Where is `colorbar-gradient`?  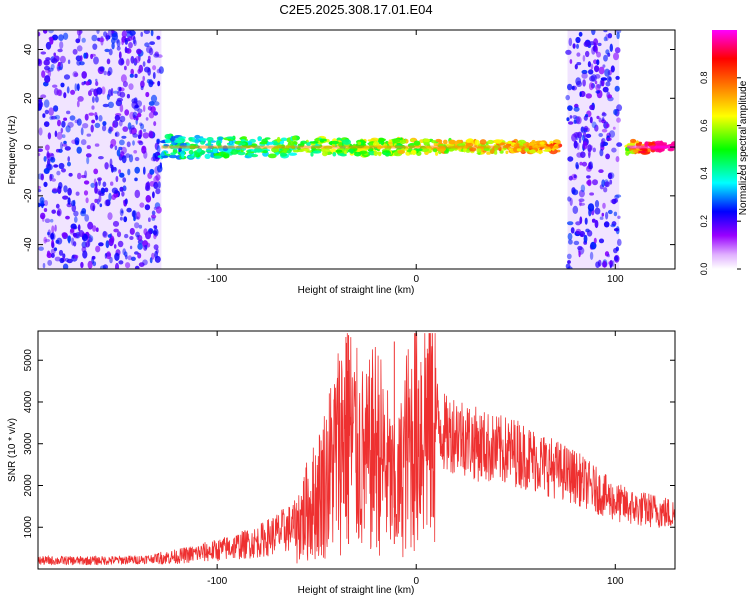
colorbar-gradient is located at coordinates (724, 149).